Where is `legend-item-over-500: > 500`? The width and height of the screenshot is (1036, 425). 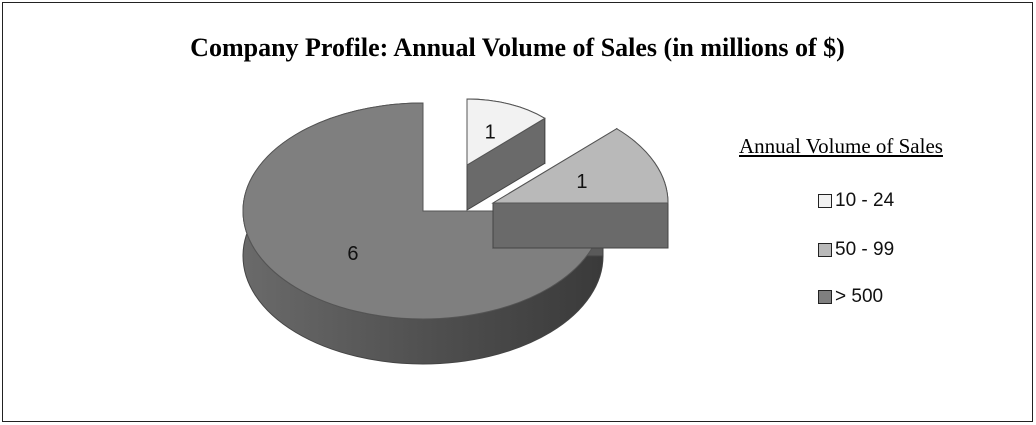
legend-item-over-500: > 500 is located at coordinates (850, 297).